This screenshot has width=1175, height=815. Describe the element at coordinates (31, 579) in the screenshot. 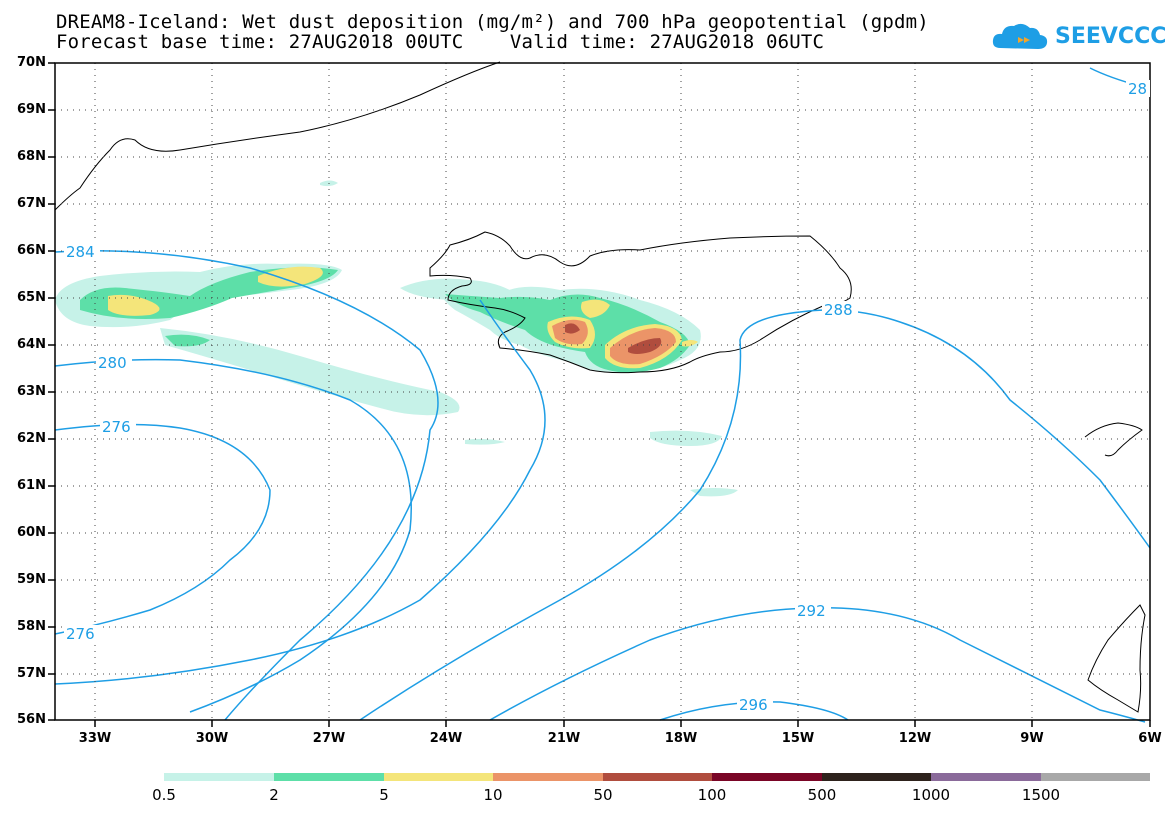

I see `lat-label: 59N` at that location.